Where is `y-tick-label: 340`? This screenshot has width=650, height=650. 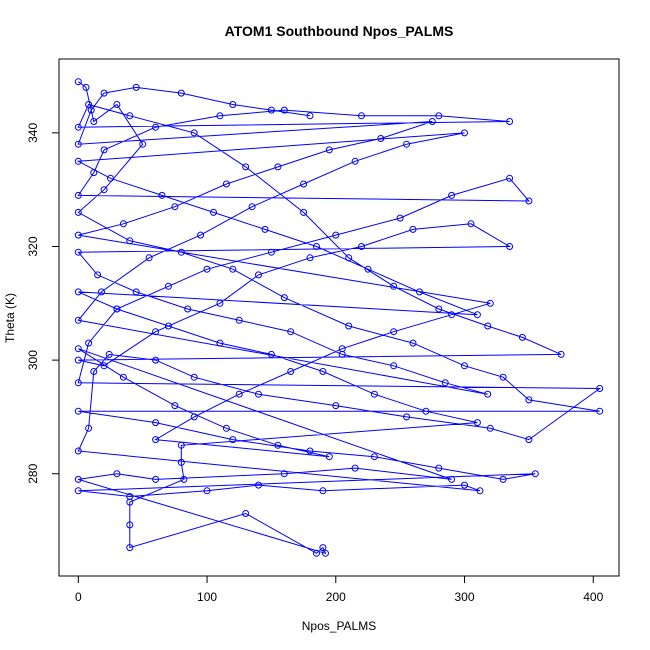 y-tick-label: 340 is located at coordinates (33, 133).